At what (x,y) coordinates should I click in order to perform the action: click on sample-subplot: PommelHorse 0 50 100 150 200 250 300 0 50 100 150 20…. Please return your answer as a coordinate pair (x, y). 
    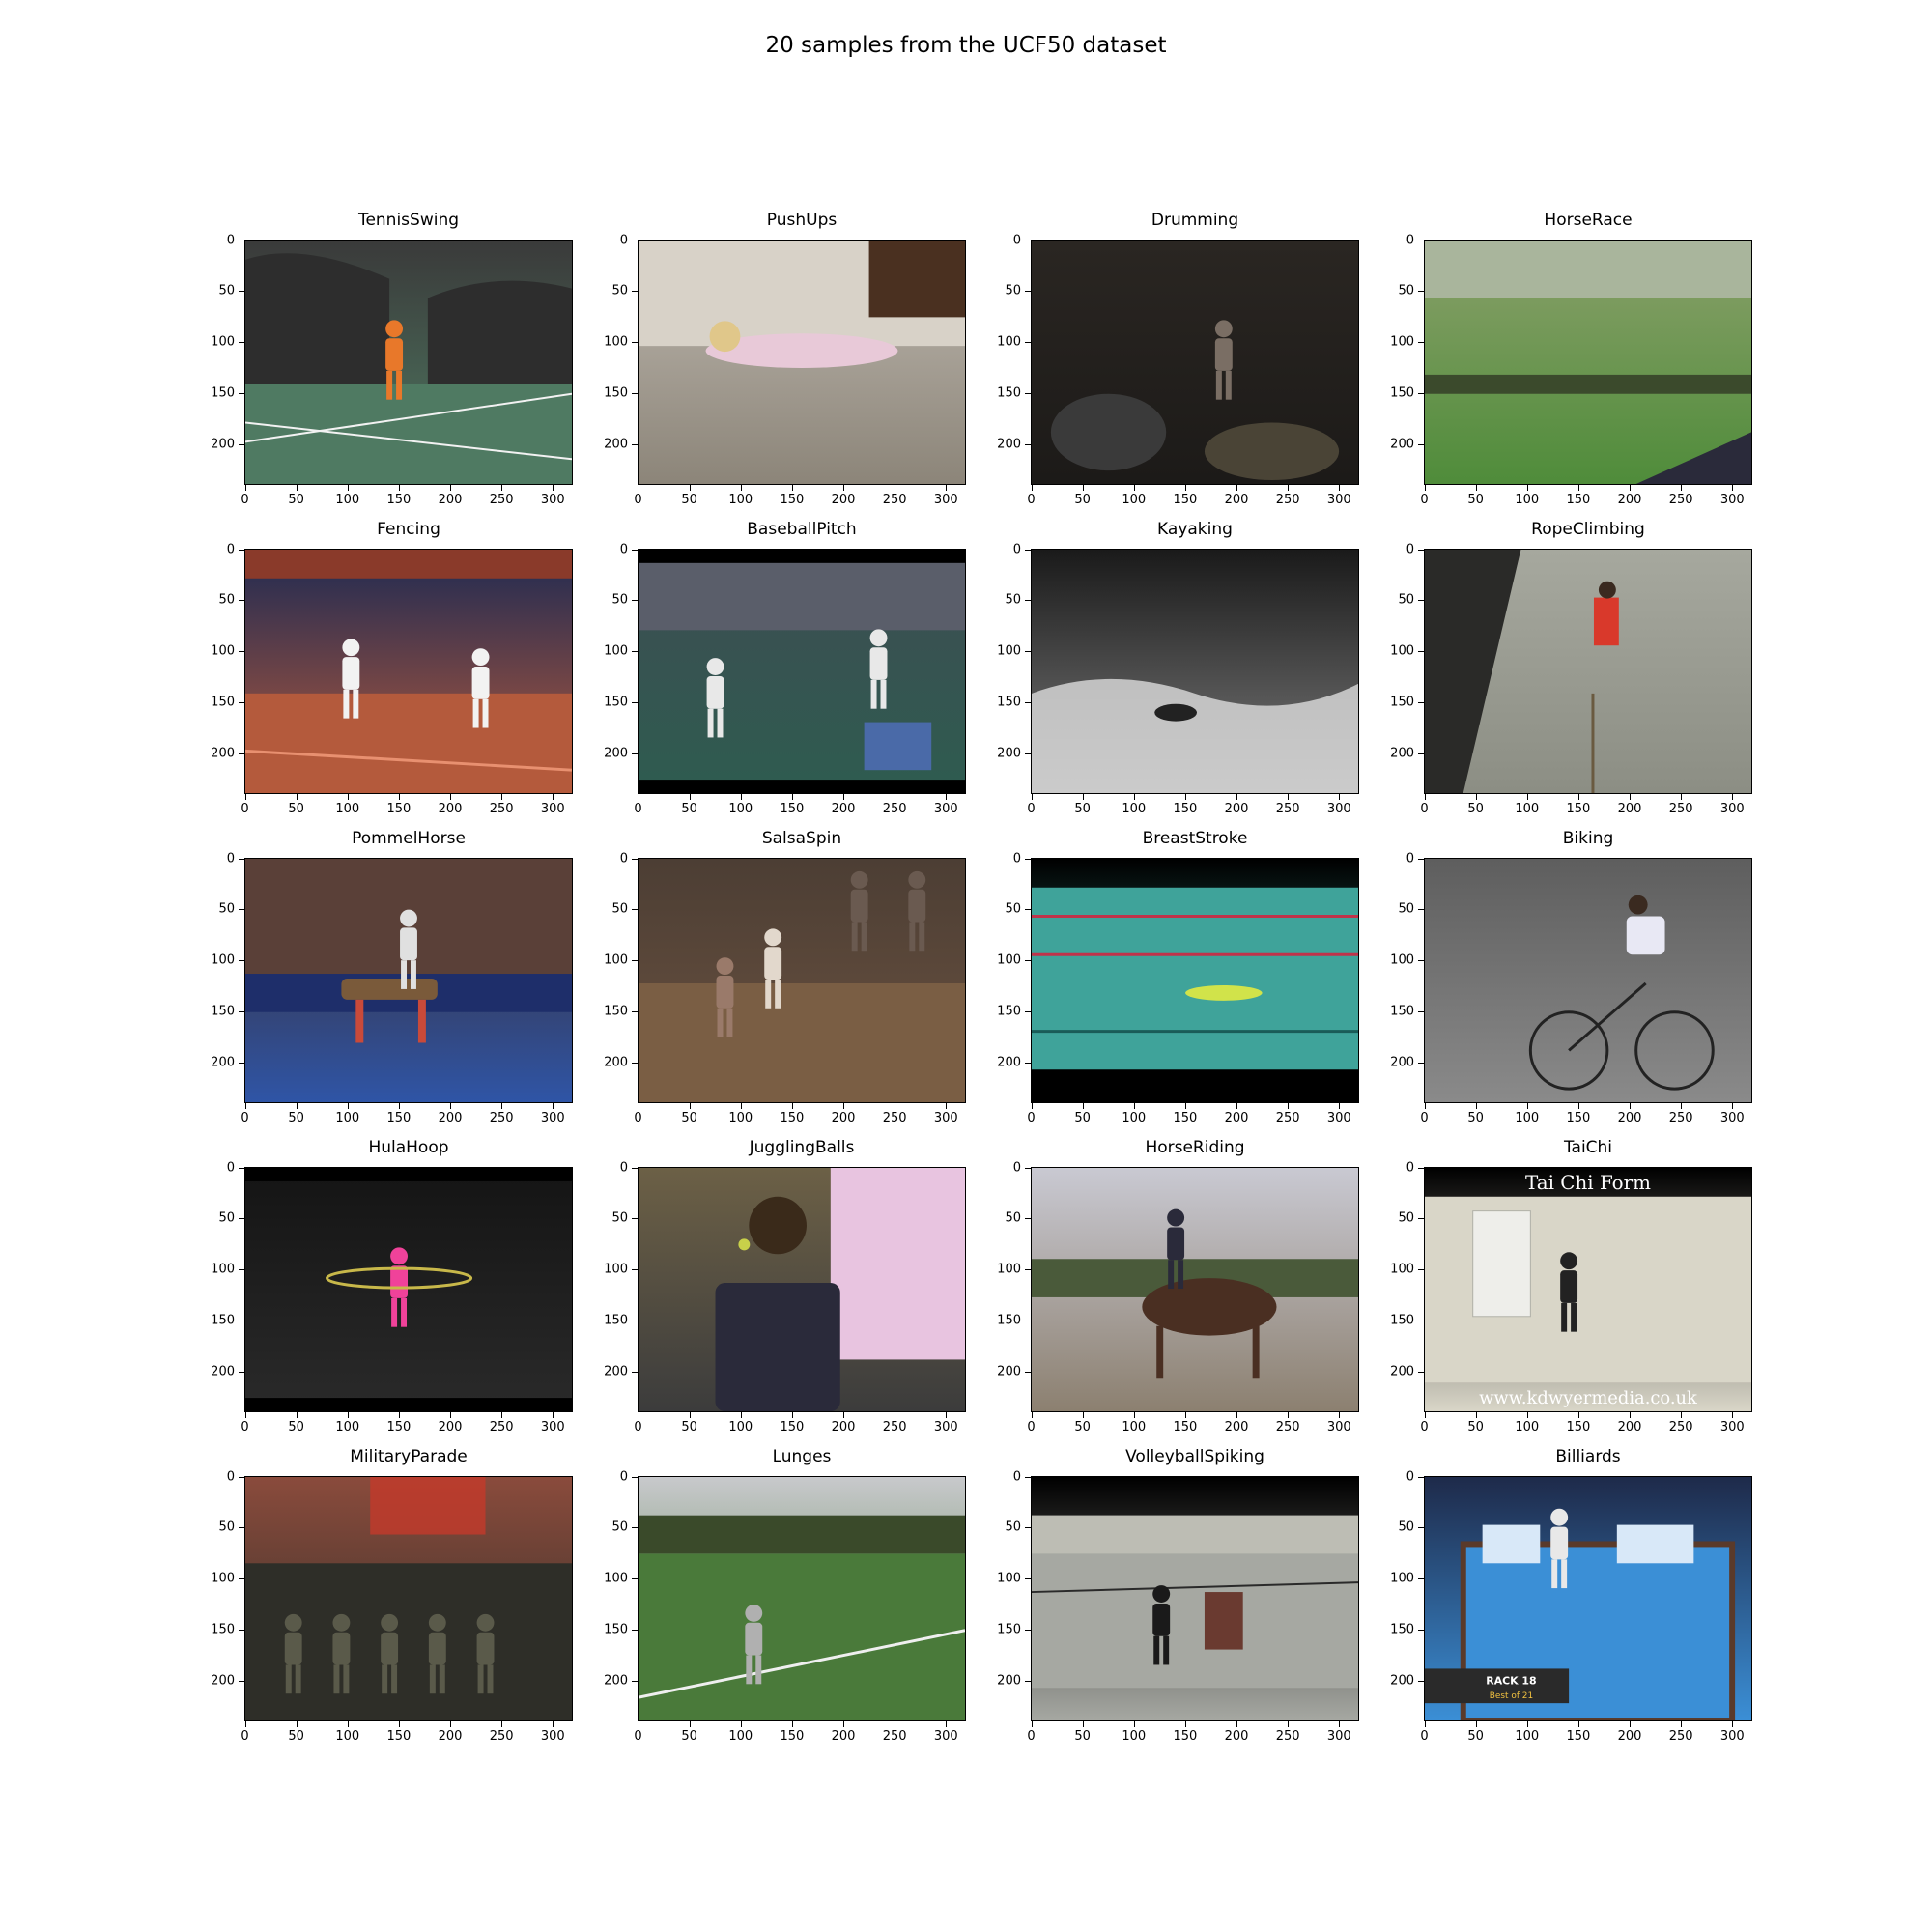
    Looking at the image, I should click on (392, 983).